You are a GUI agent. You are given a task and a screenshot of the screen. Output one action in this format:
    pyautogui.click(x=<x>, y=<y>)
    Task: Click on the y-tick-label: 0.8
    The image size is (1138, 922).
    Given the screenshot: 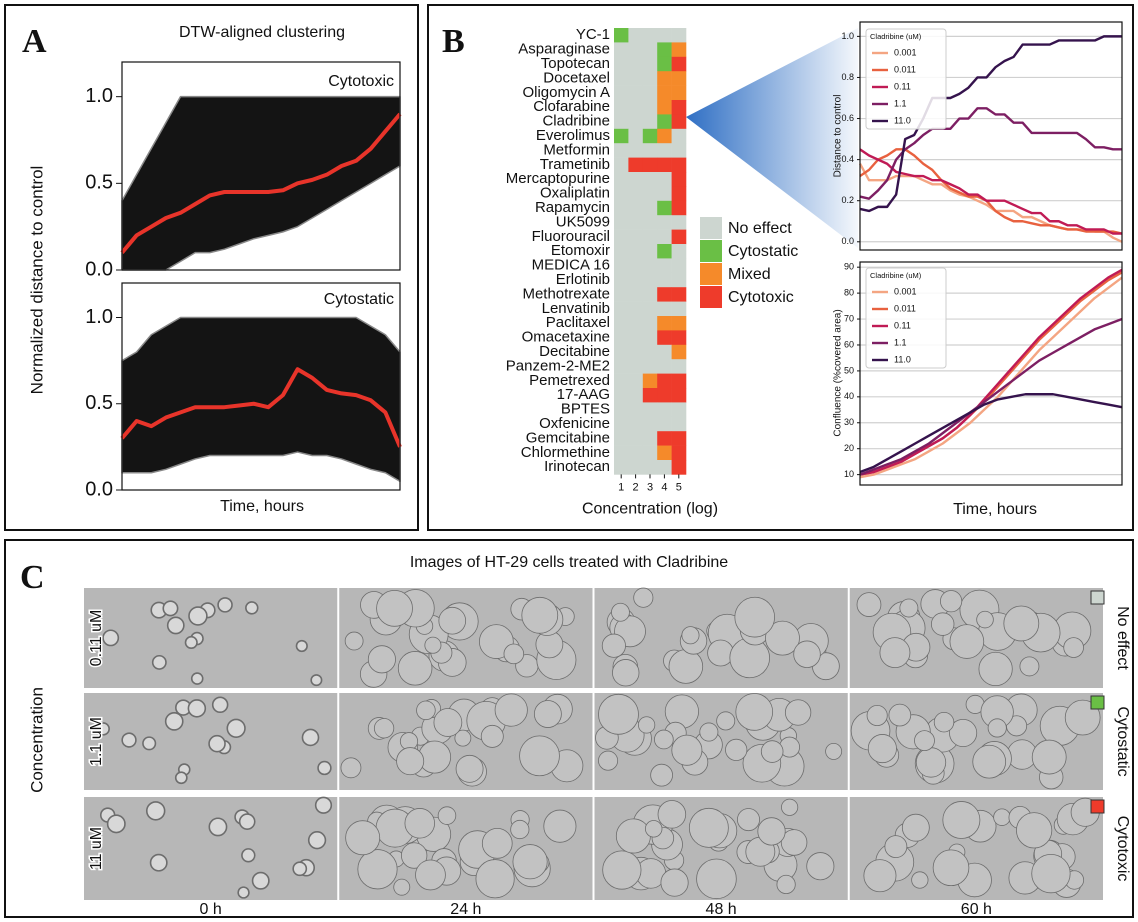 What is the action you would take?
    pyautogui.click(x=847, y=77)
    